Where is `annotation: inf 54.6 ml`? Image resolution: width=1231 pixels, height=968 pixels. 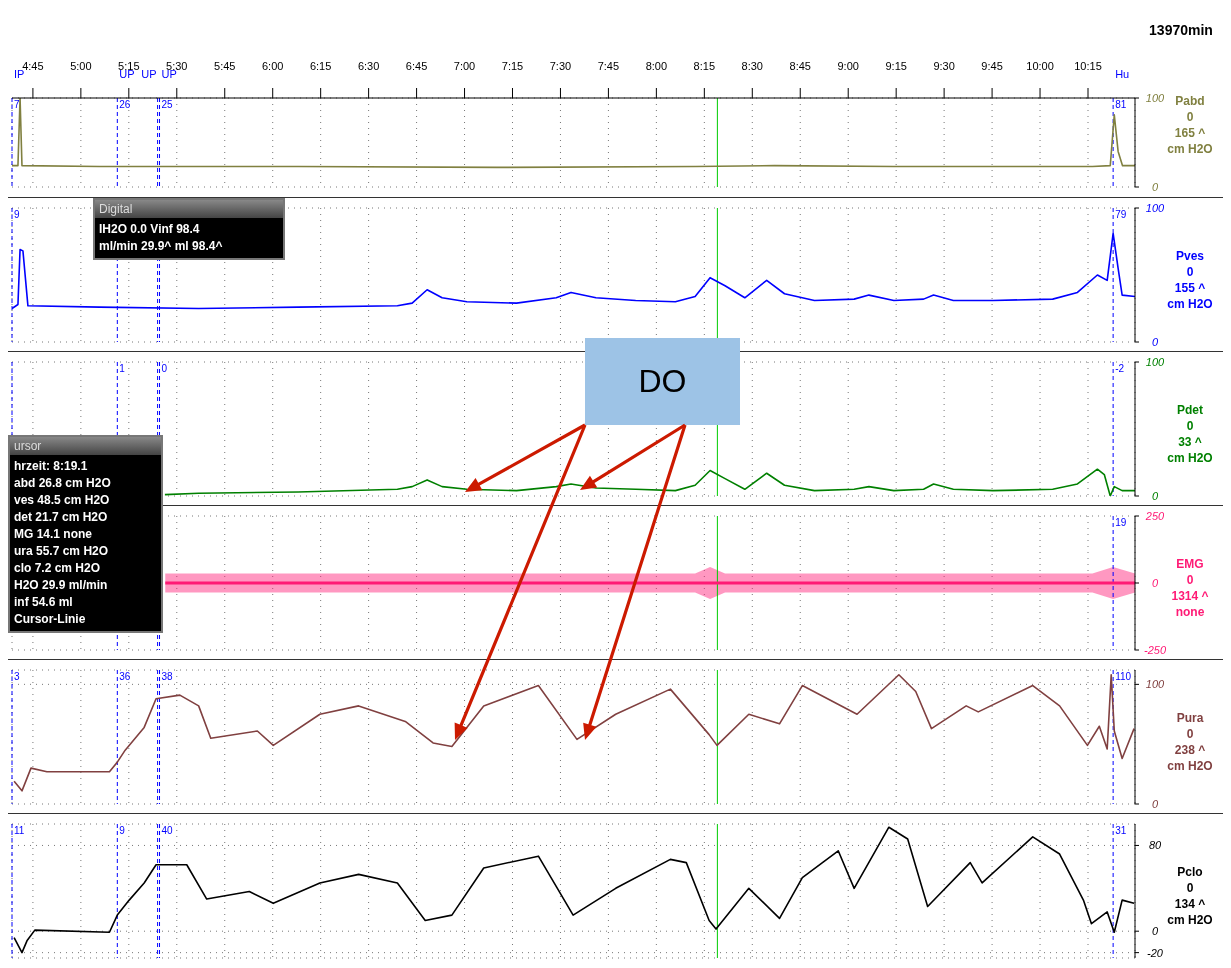
annotation: inf 54.6 ml is located at coordinates (44, 602).